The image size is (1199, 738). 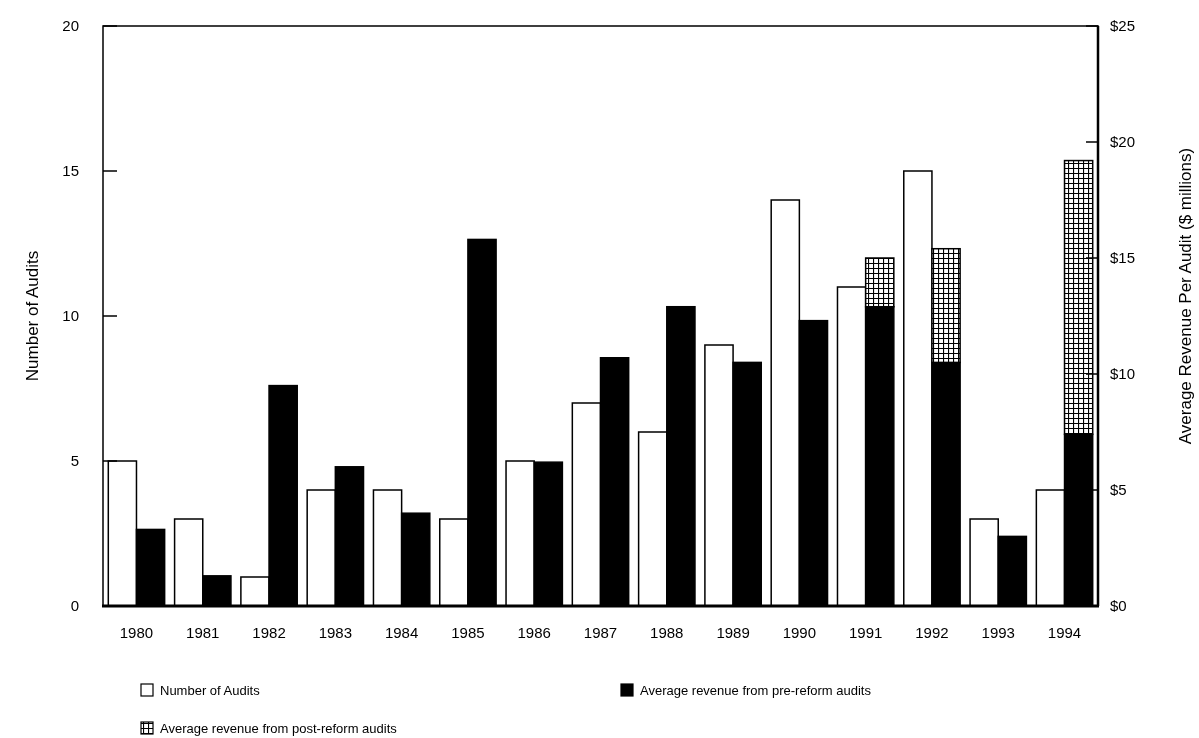 I want to click on x-tick-label: 1990, so click(x=799, y=632).